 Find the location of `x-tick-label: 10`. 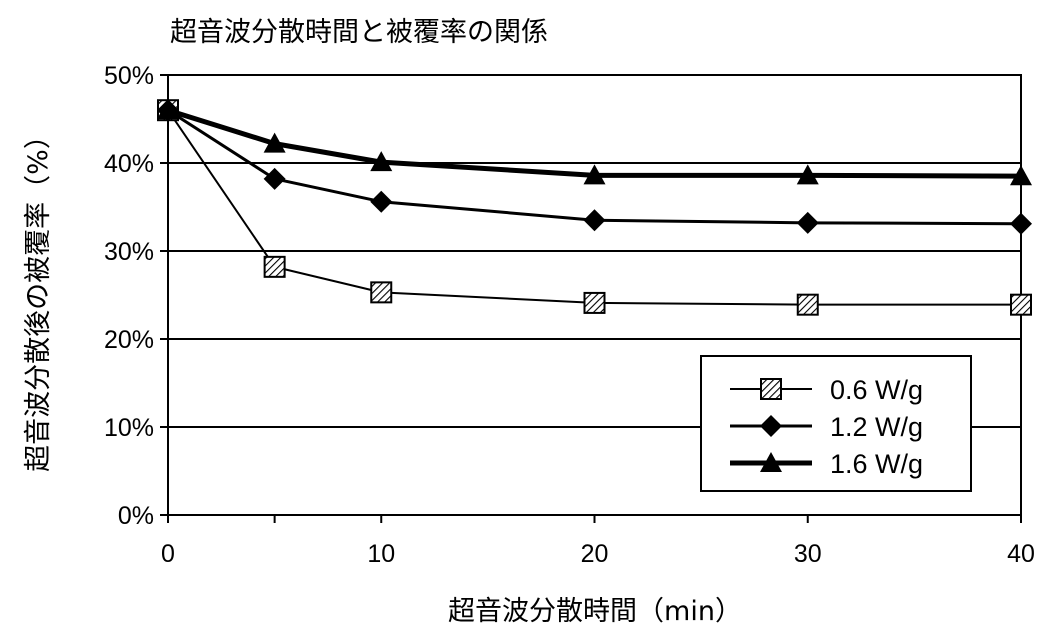

x-tick-label: 10 is located at coordinates (381, 554).